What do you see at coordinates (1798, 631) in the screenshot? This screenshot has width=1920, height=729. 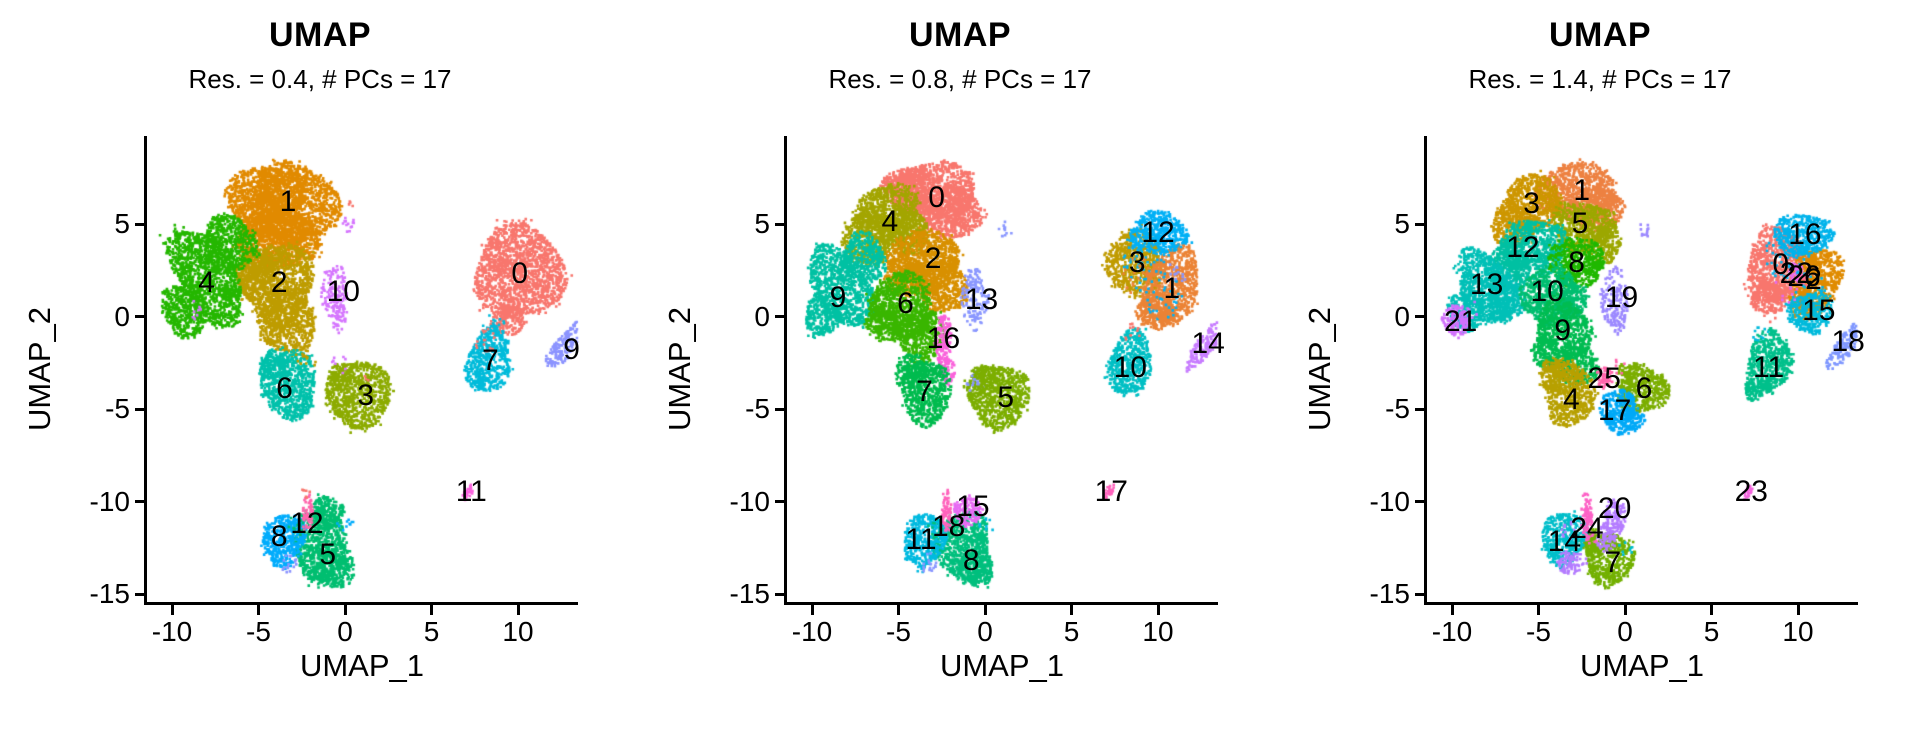 I see `x-tick-label: 10` at bounding box center [1798, 631].